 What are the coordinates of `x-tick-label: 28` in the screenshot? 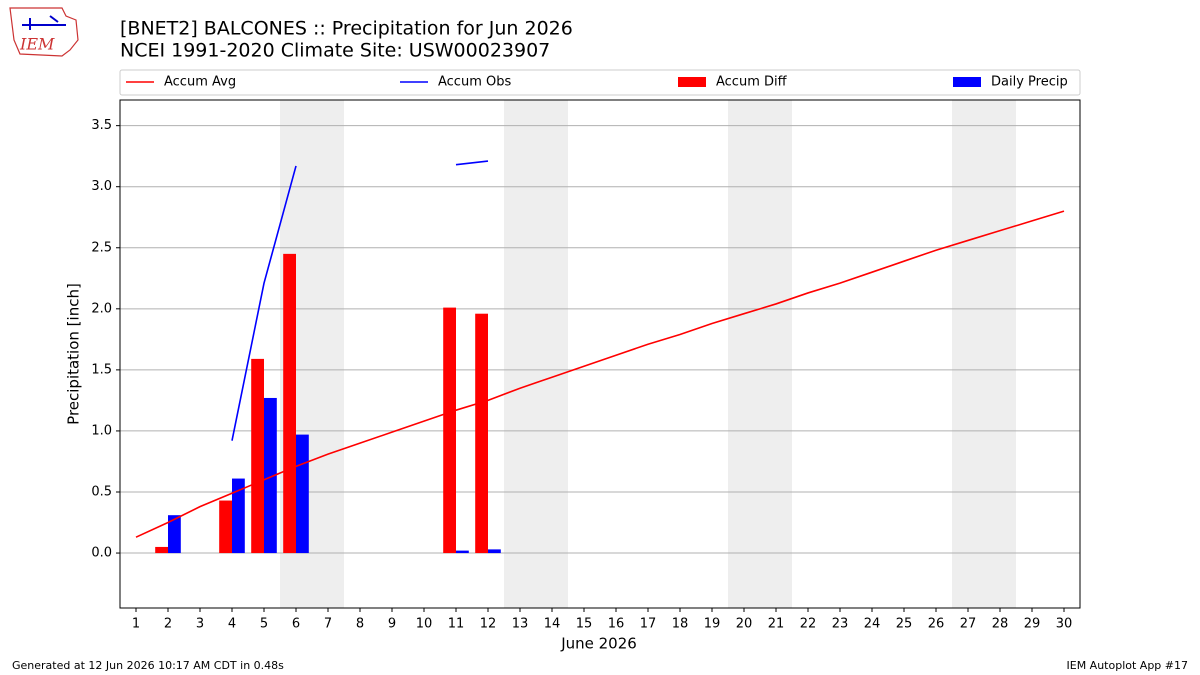 It's located at (1000, 624).